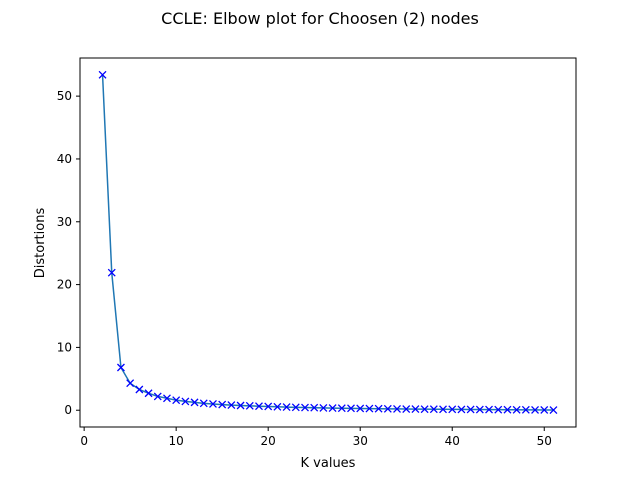 The image size is (640, 480). Describe the element at coordinates (64, 347) in the screenshot. I see `y-tick-label: 10` at that location.